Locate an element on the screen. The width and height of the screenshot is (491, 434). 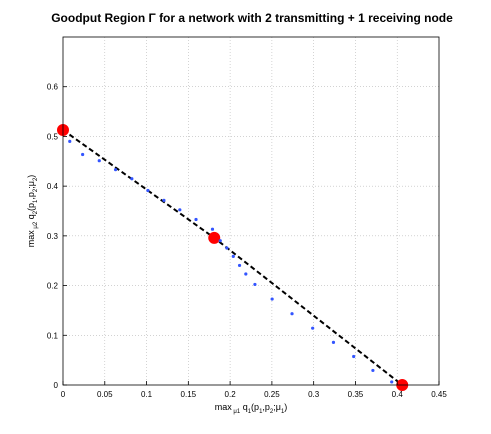
x-tick-label: 0.4 is located at coordinates (398, 394).